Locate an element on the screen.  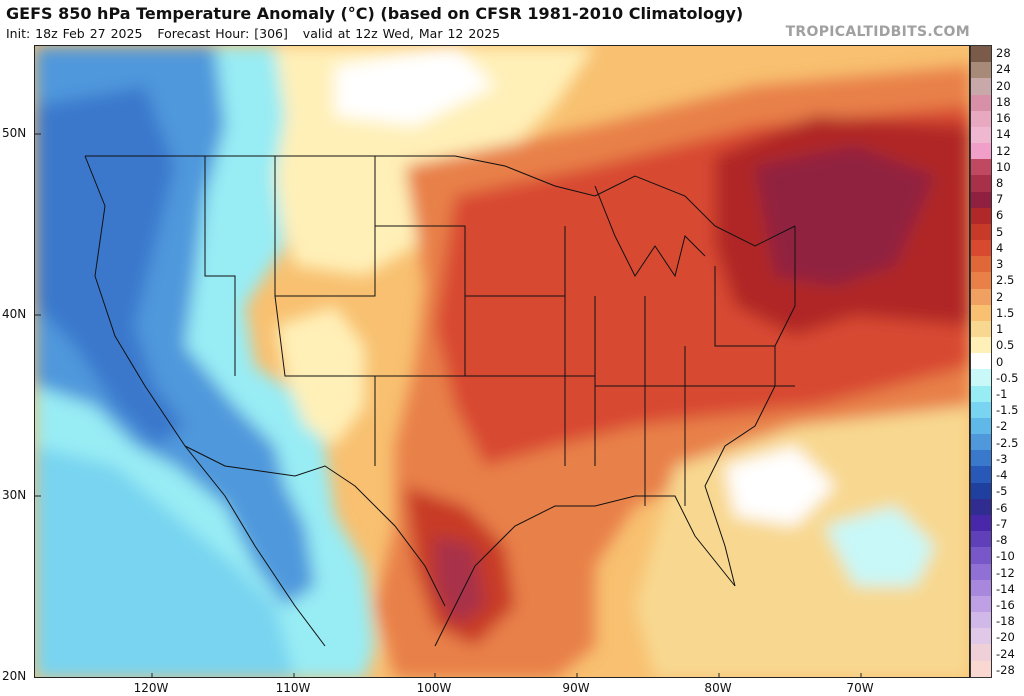
colorbar-label: 8 is located at coordinates (1000, 182).